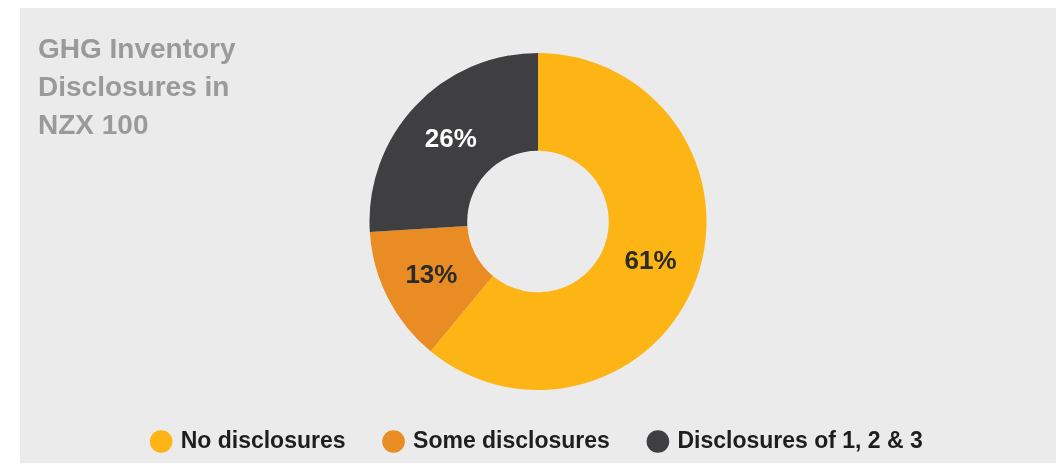  I want to click on legend-label: Disclosures of 1, 2 & 3, so click(800, 439).